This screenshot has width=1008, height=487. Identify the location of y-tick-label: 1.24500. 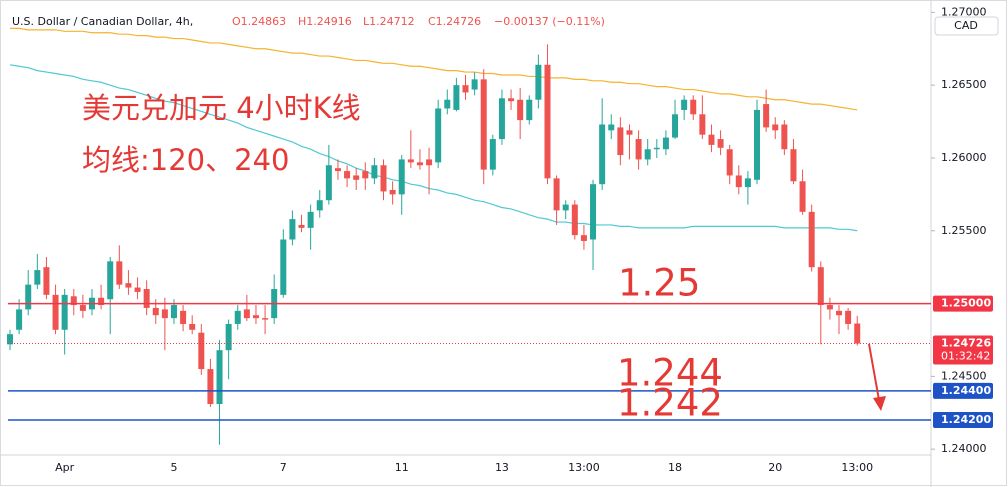
(964, 375).